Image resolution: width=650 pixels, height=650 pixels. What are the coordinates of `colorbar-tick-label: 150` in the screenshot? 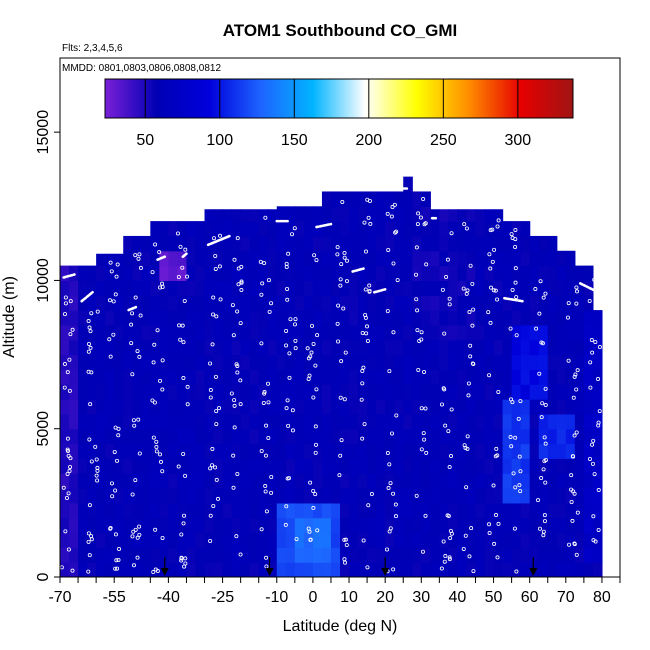 It's located at (294, 140).